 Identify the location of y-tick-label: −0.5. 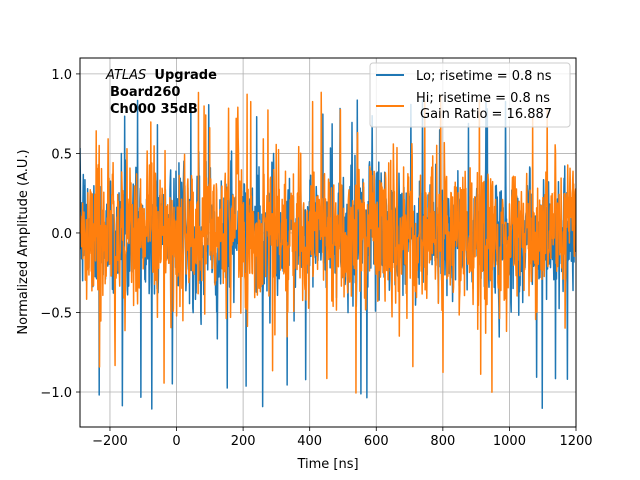
(56, 313).